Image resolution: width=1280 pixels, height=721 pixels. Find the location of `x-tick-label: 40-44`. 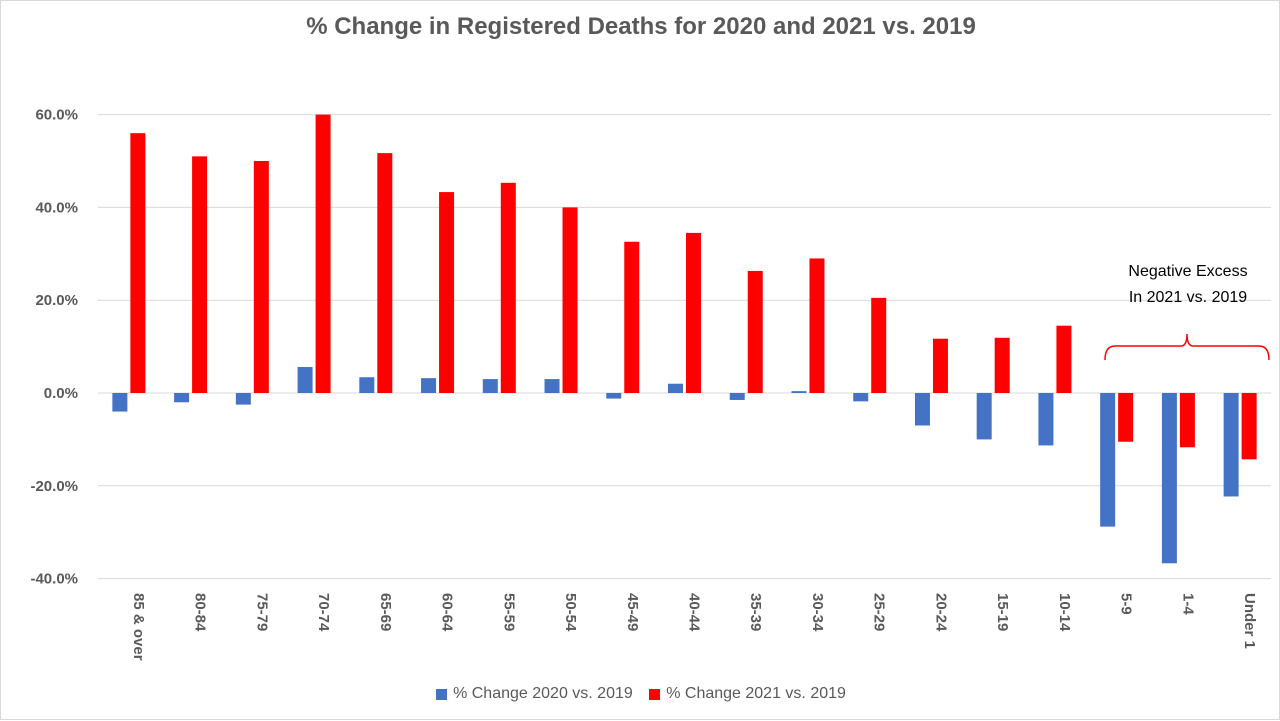

x-tick-label: 40-44 is located at coordinates (694, 612).